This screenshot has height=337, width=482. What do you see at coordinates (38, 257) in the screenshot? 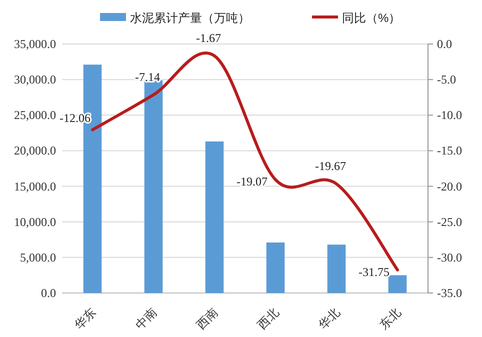
I see `y-tick-label: 5,000.0` at bounding box center [38, 257].